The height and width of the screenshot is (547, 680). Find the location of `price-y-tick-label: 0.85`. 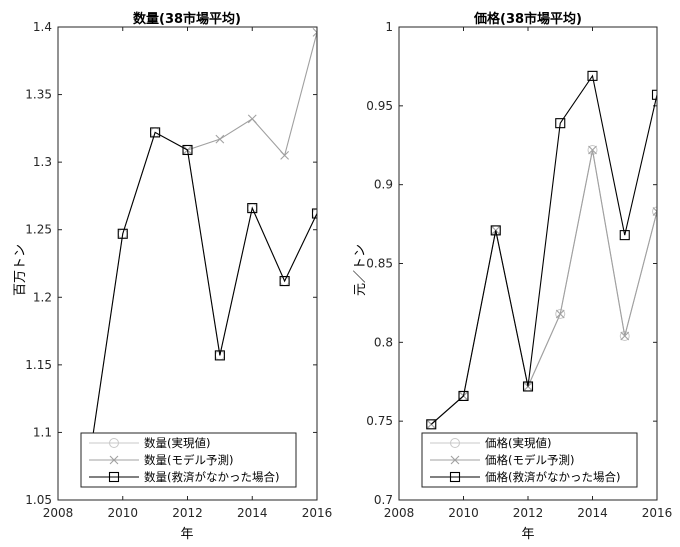

price-y-tick-label: 0.85 is located at coordinates (379, 264).